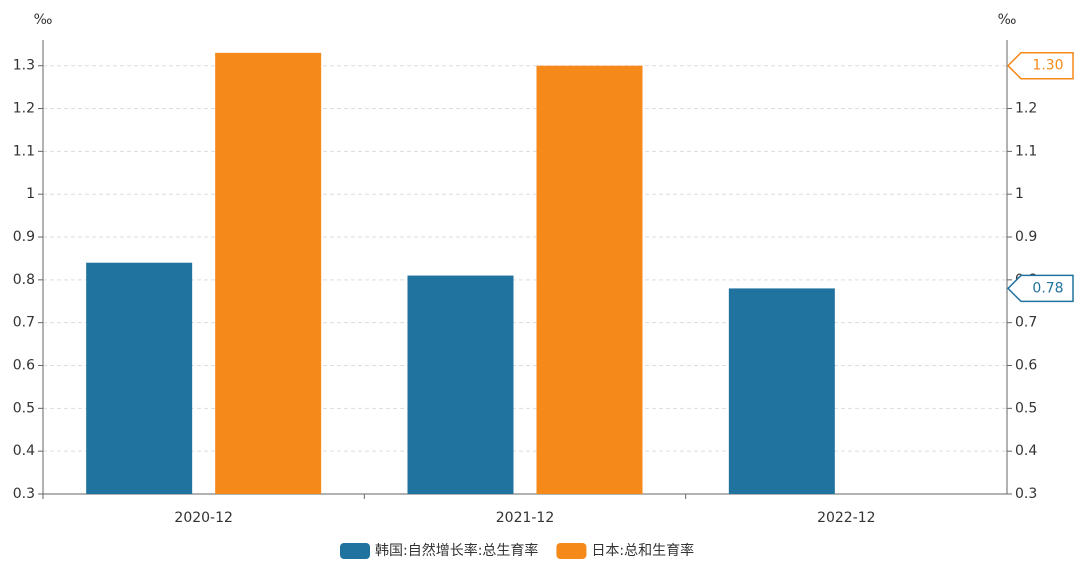 The width and height of the screenshot is (1080, 568). What do you see at coordinates (1047, 288) in the screenshot?
I see `value-label: 0.78` at bounding box center [1047, 288].